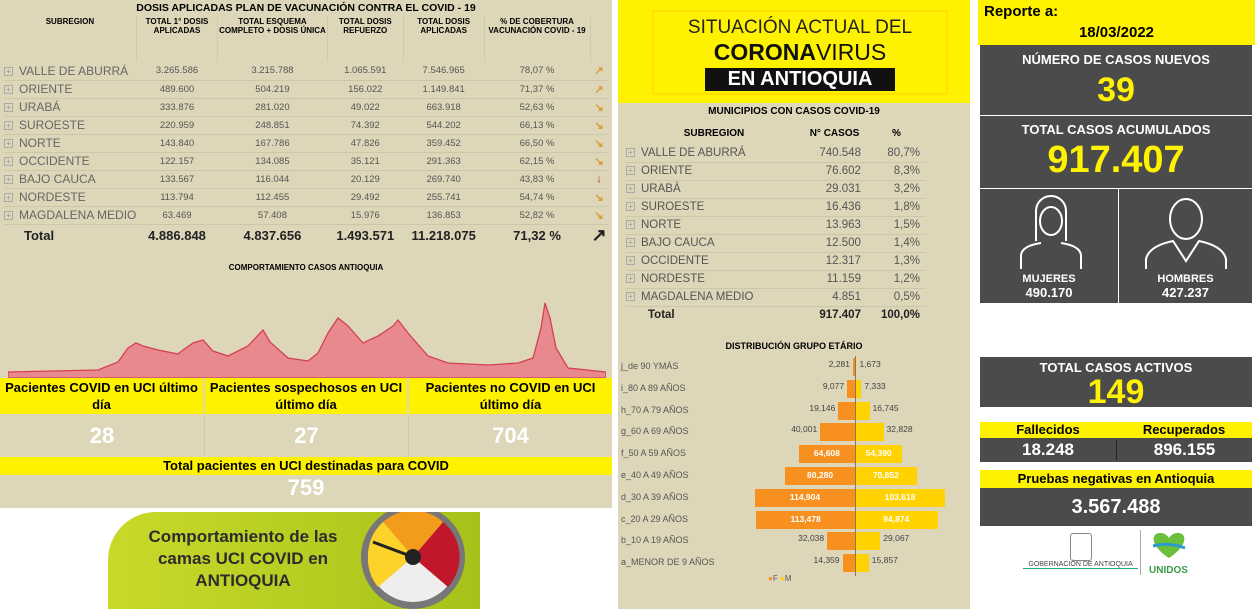  I want to click on cell-text: 544.202, so click(443, 125).